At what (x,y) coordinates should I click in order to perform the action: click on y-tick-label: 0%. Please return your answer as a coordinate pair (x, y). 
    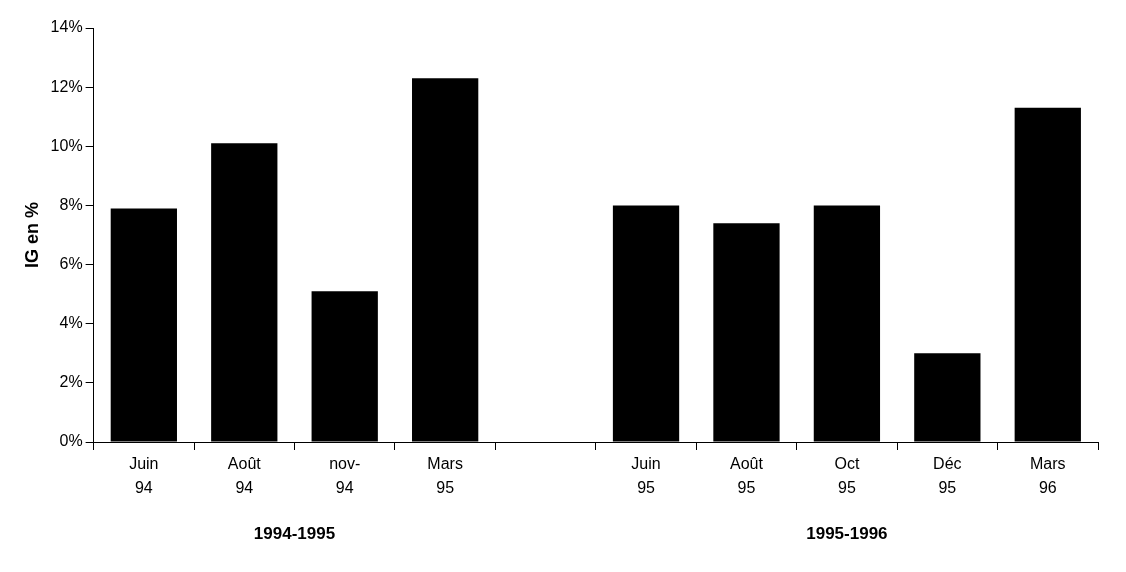
    Looking at the image, I should click on (71, 441).